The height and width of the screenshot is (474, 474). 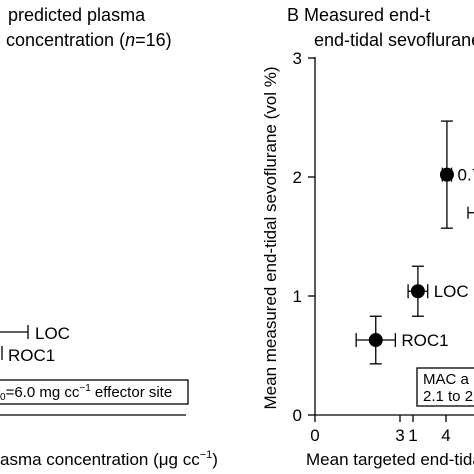 I want to click on panel-b-x-tick-label: 0, so click(x=314, y=435).